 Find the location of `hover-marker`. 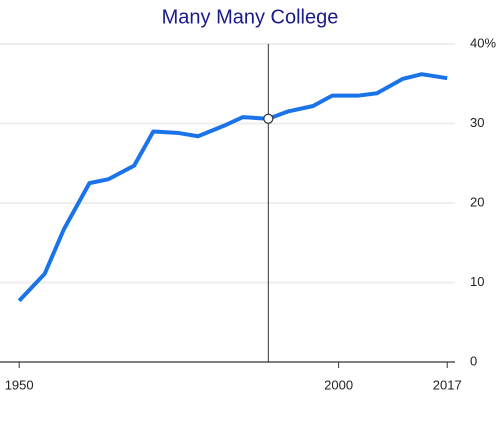

hover-marker is located at coordinates (268, 118).